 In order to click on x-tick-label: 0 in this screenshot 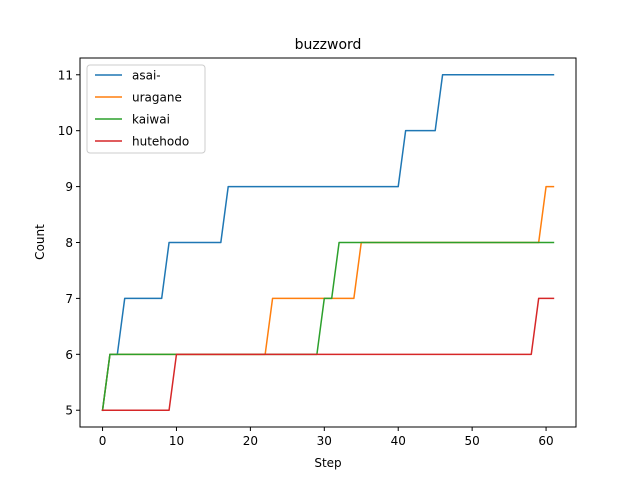, I will do `click(103, 441)`.